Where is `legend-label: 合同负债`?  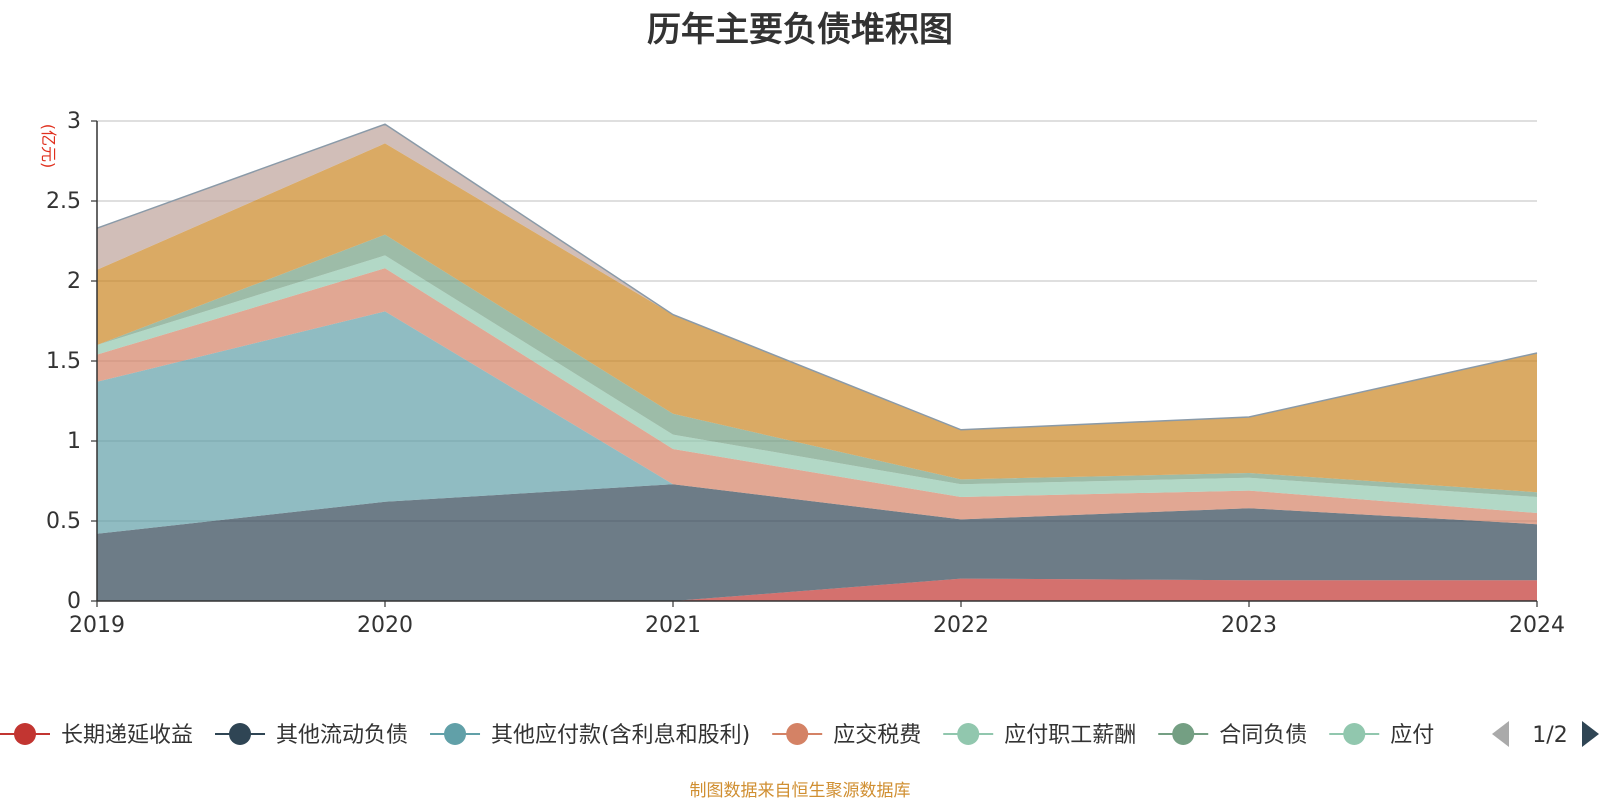
legend-label: 合同负债 is located at coordinates (1263, 735).